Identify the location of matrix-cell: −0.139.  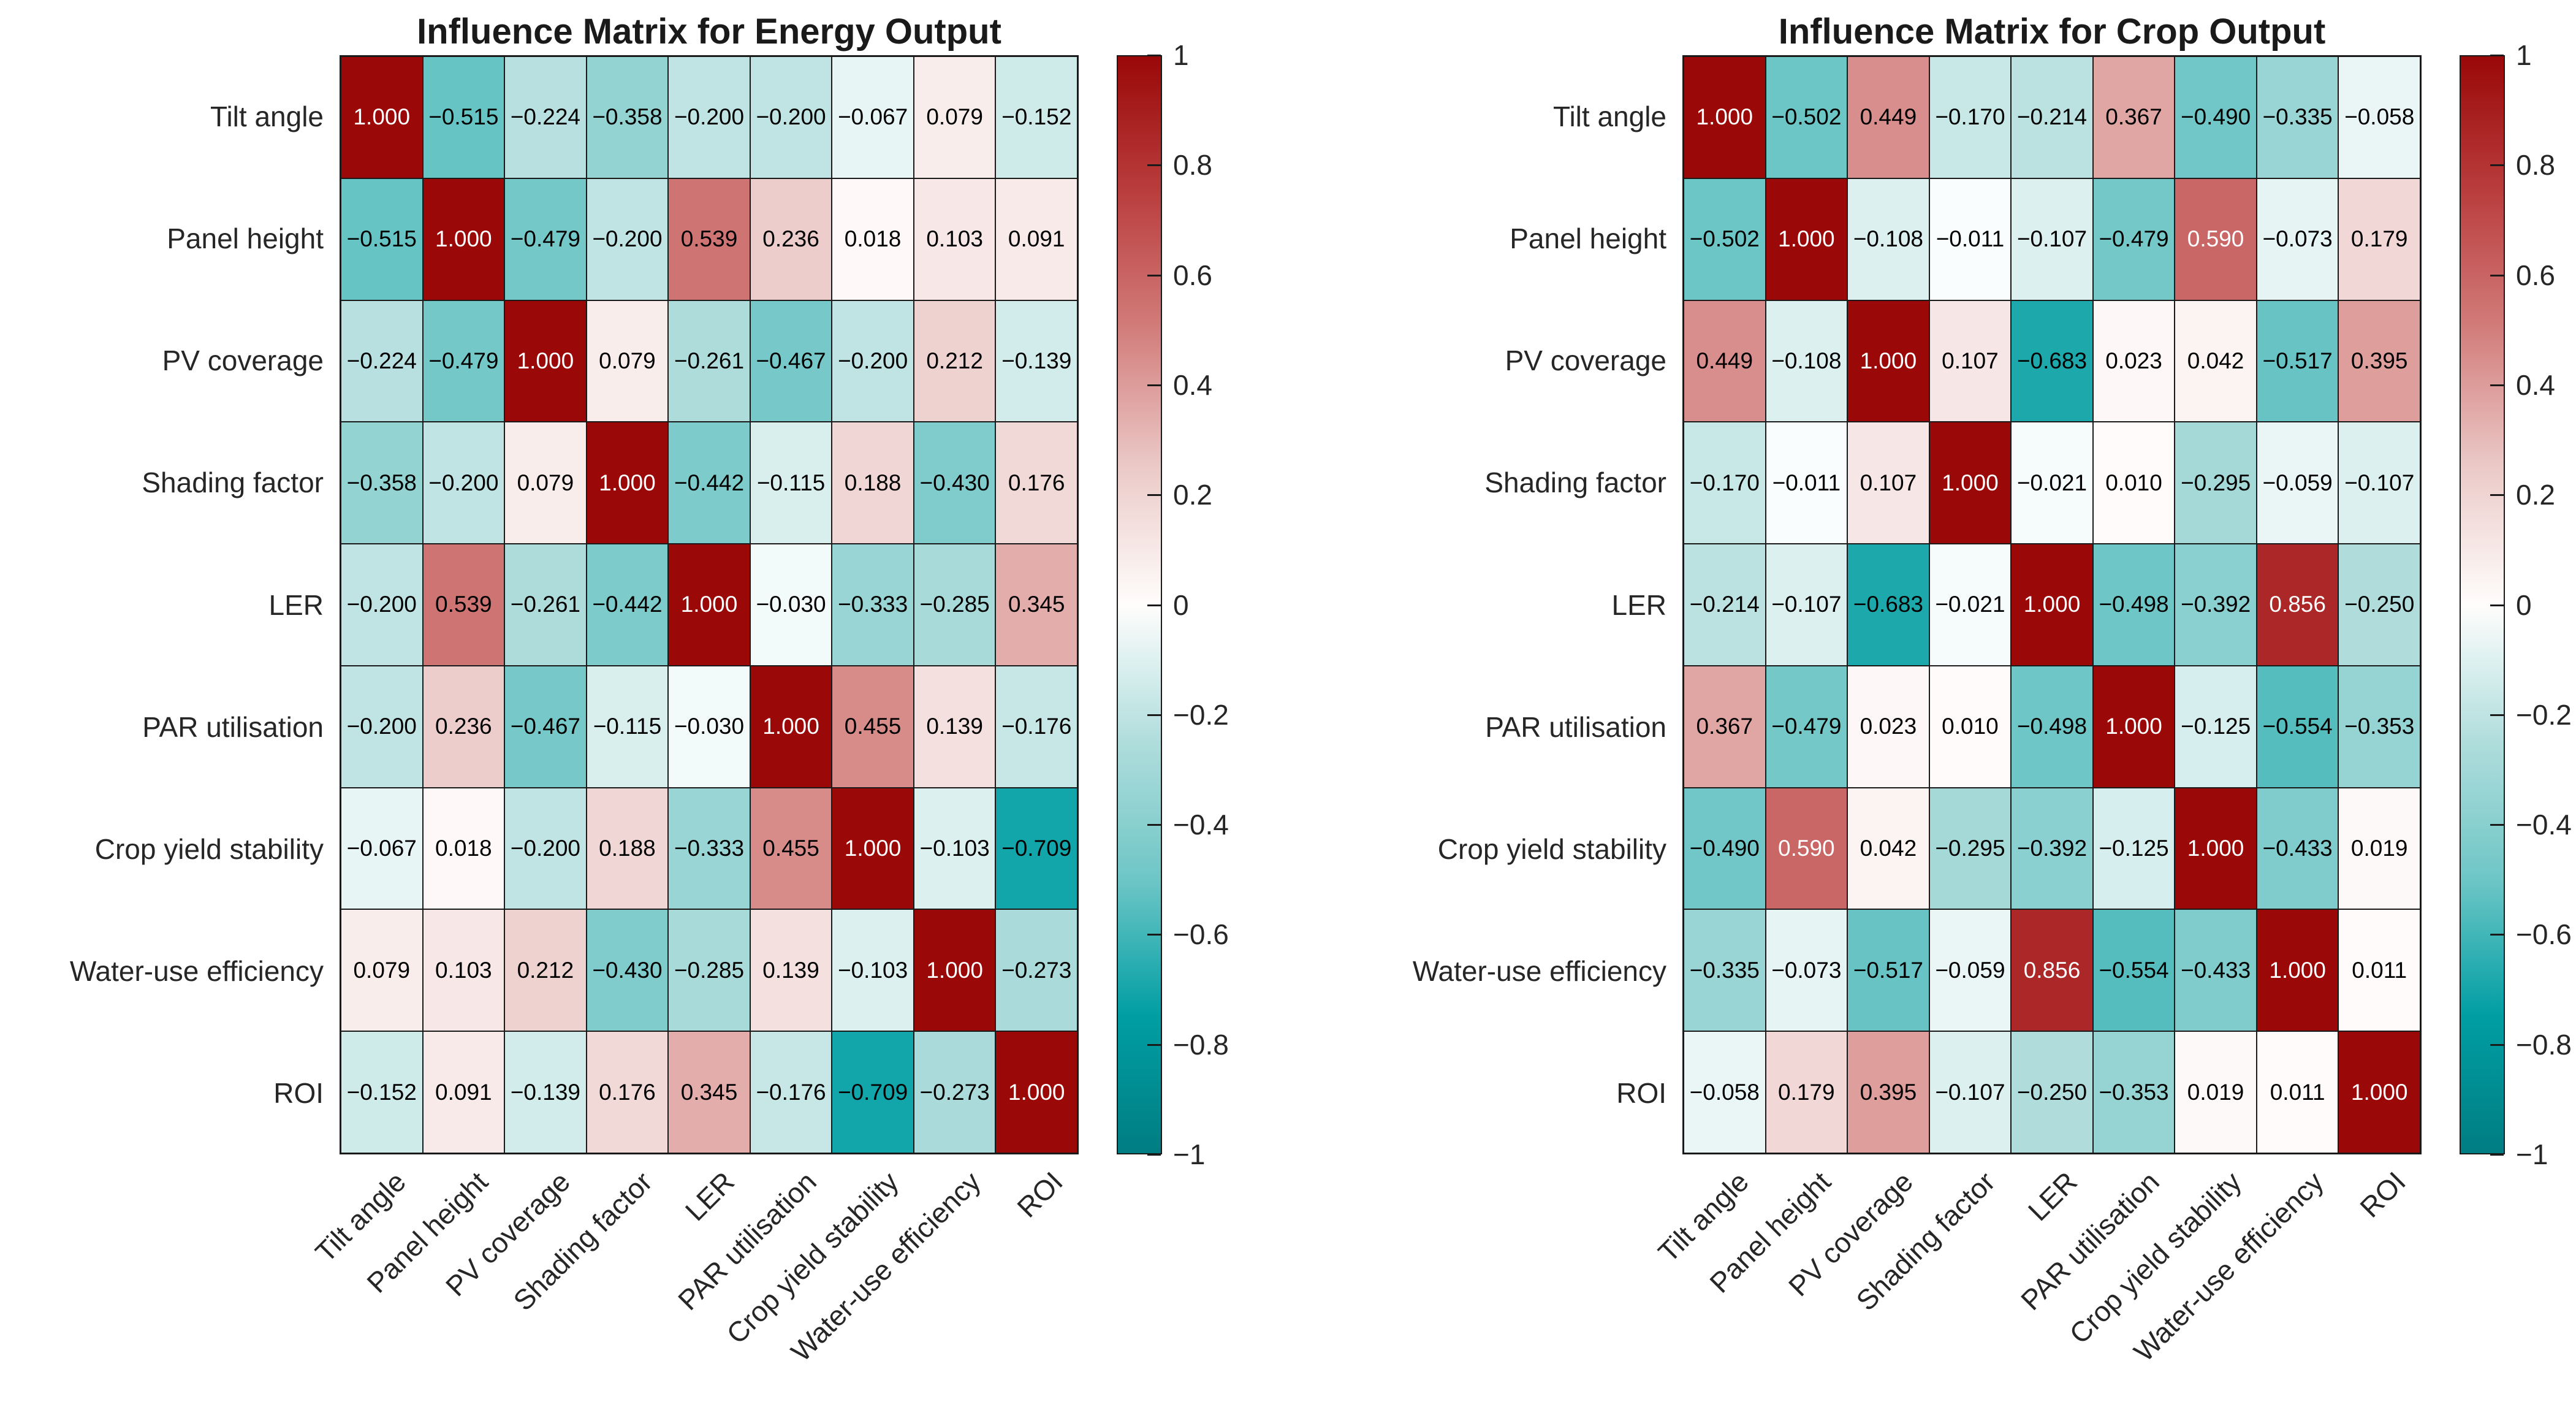
(545, 1092).